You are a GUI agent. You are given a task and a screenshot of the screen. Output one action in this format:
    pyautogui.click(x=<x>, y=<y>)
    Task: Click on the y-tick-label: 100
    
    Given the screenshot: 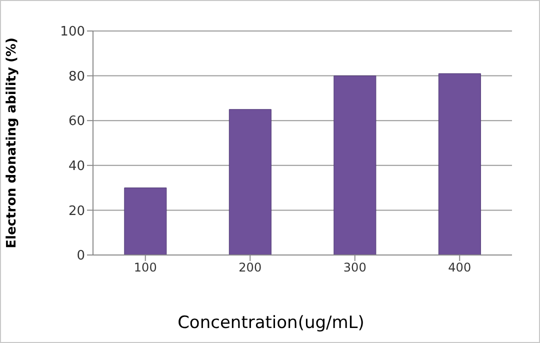 What is the action you would take?
    pyautogui.click(x=72, y=32)
    